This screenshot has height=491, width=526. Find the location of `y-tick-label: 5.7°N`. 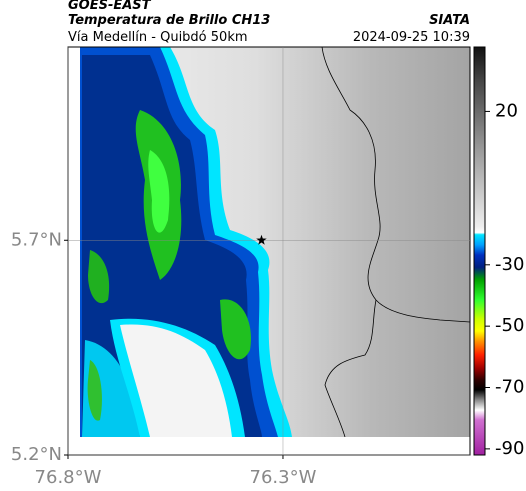

y-tick-label: 5.7°N is located at coordinates (36, 239).